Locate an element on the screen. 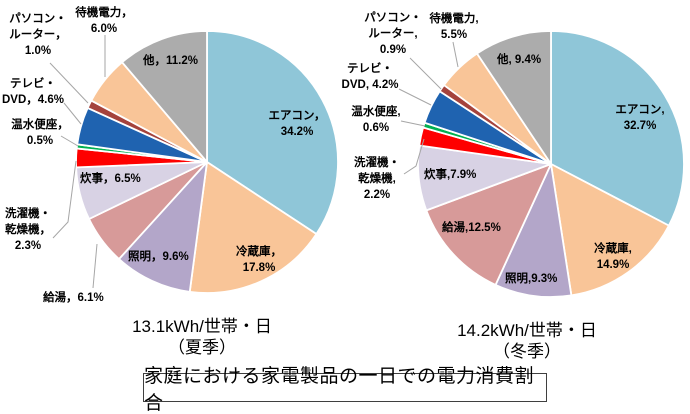 The image size is (690, 414). summer-total-caption: 13.1kWh/世帯・日 （夏季） is located at coordinates (202, 337).